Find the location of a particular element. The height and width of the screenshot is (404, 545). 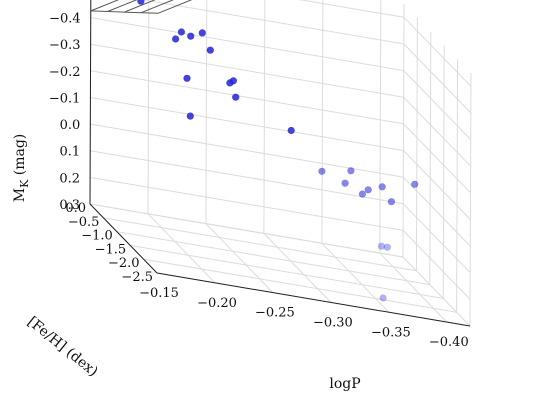

x-tick-label: −0.25 is located at coordinates (275, 313).